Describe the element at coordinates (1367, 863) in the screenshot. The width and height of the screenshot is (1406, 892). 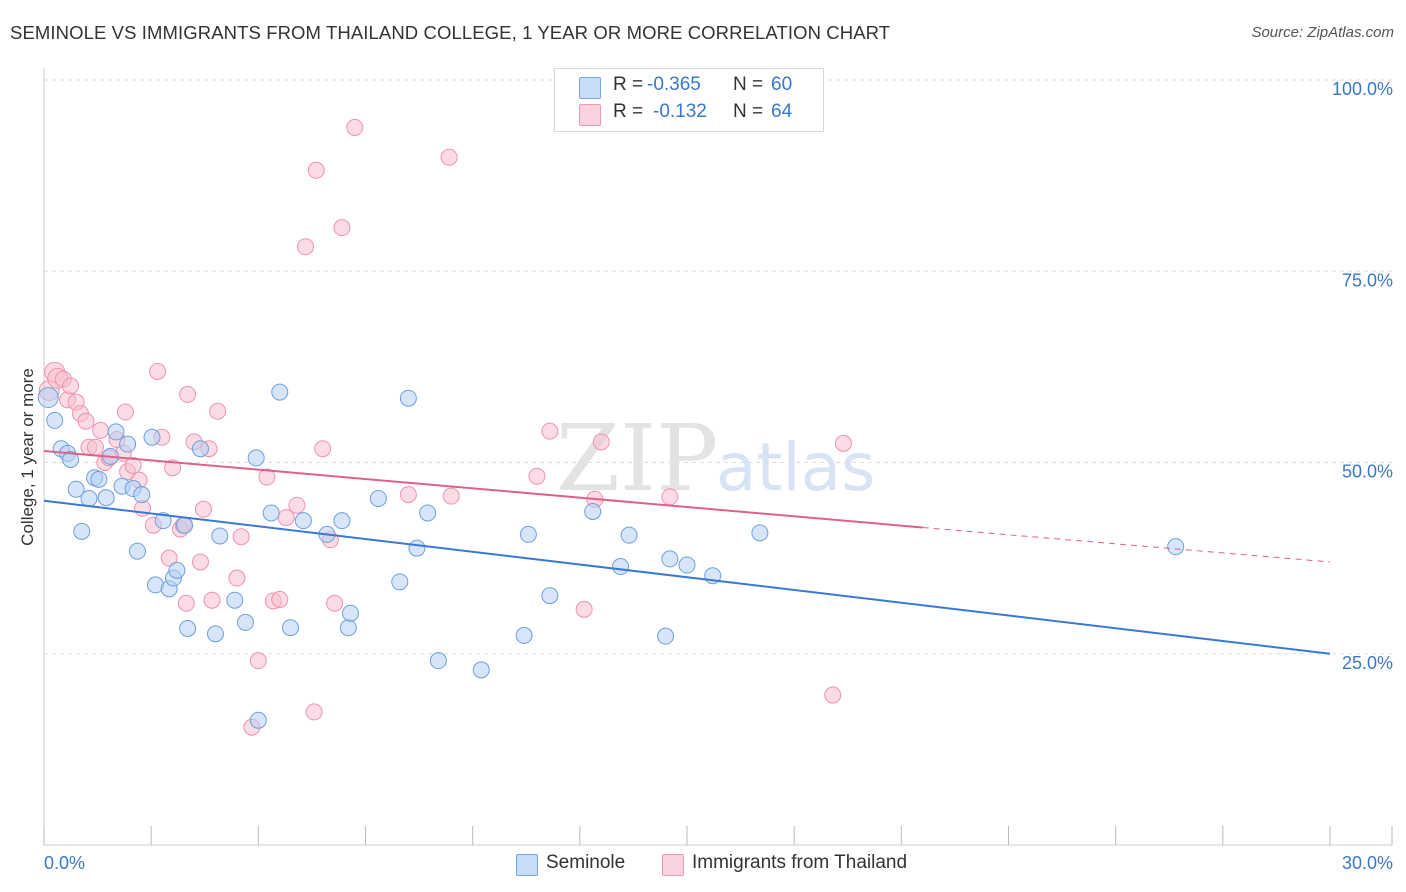
I see `x-tick-label: 30.0%` at that location.